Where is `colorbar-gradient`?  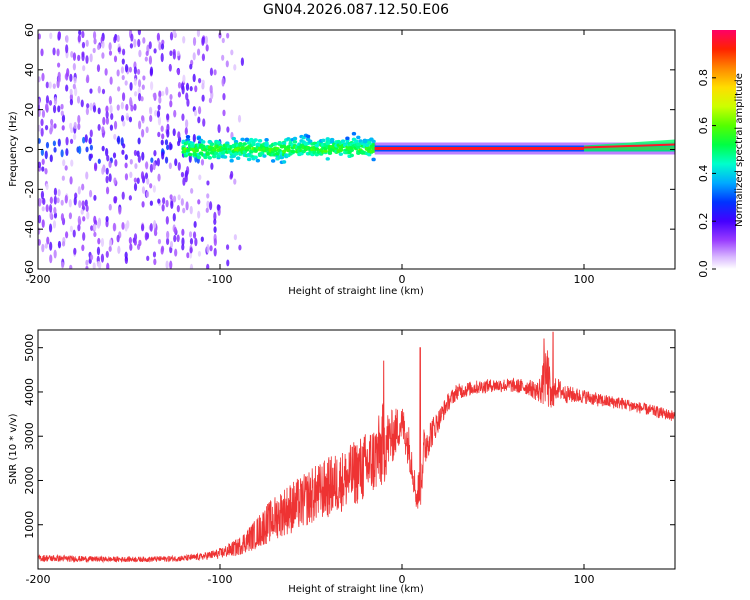
colorbar-gradient is located at coordinates (724, 149).